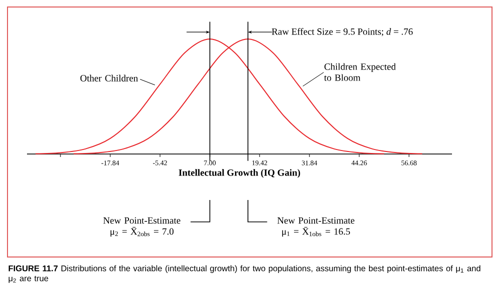 The width and height of the screenshot is (499, 301). Describe the element at coordinates (141, 227) in the screenshot. I see `text: New Point-Estimate μ$_{2}$ = X̄$_{2obs}$ = 7.0` at that location.